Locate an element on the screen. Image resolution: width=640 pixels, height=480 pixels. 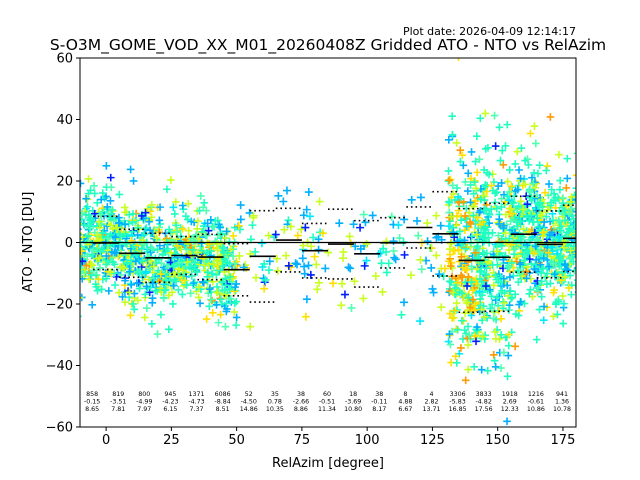
bin-count-label: 52 is located at coordinates (249, 394).